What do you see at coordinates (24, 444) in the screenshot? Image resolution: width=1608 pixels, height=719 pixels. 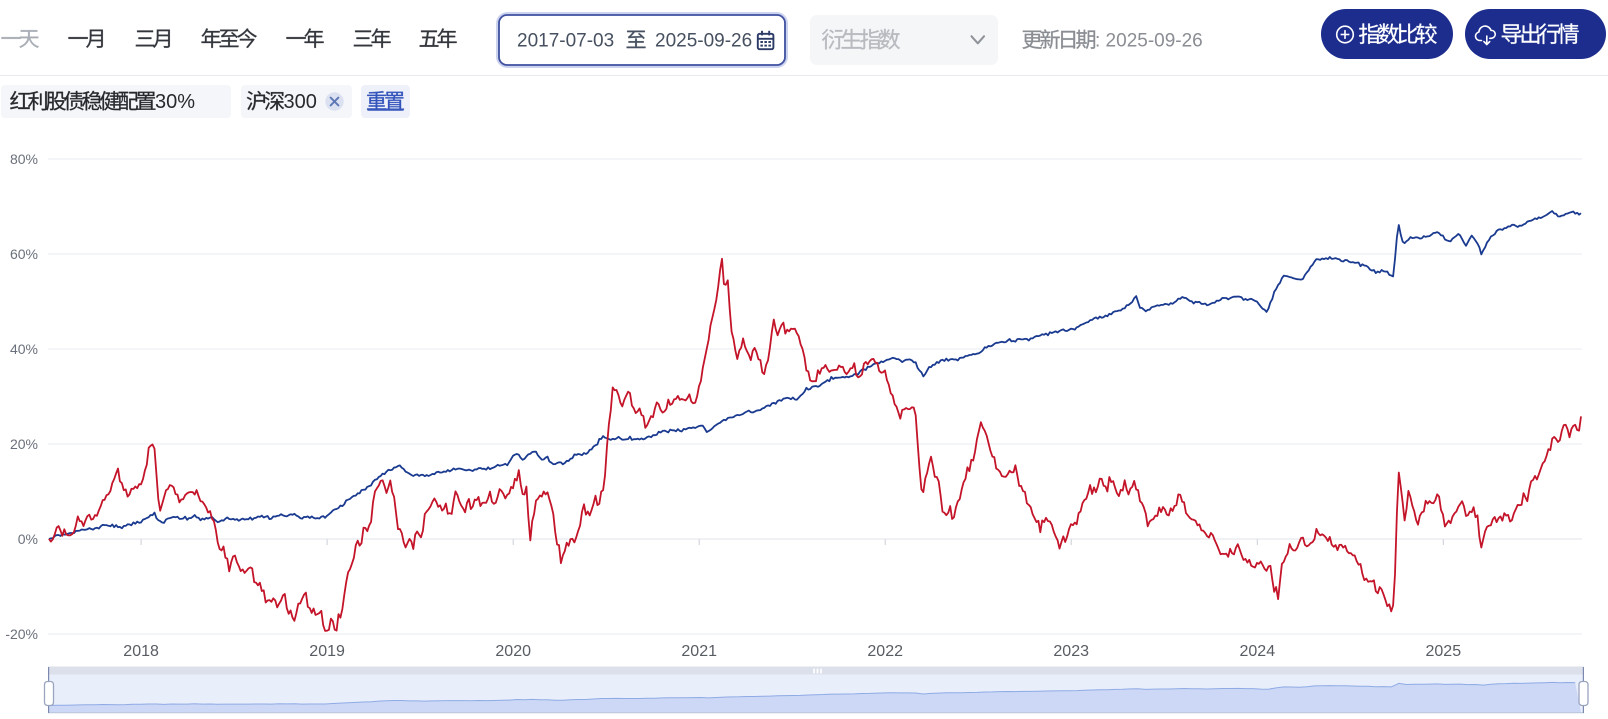 I see `svg-text: 20%` at bounding box center [24, 444].